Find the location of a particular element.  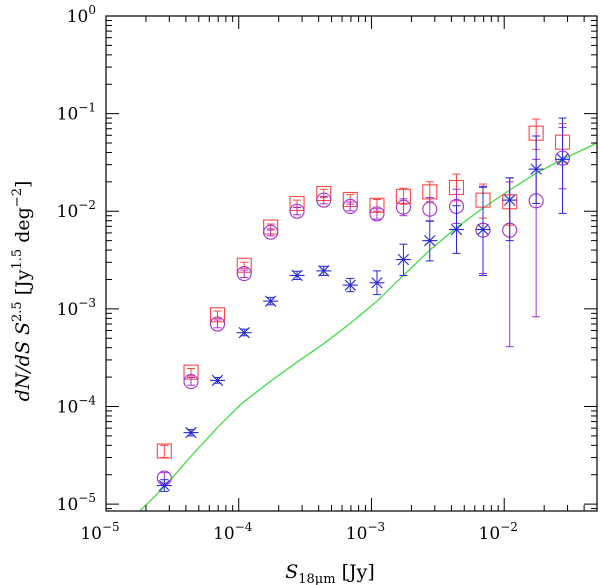

x-axis-label-unit: [Jy] is located at coordinates (355, 572).